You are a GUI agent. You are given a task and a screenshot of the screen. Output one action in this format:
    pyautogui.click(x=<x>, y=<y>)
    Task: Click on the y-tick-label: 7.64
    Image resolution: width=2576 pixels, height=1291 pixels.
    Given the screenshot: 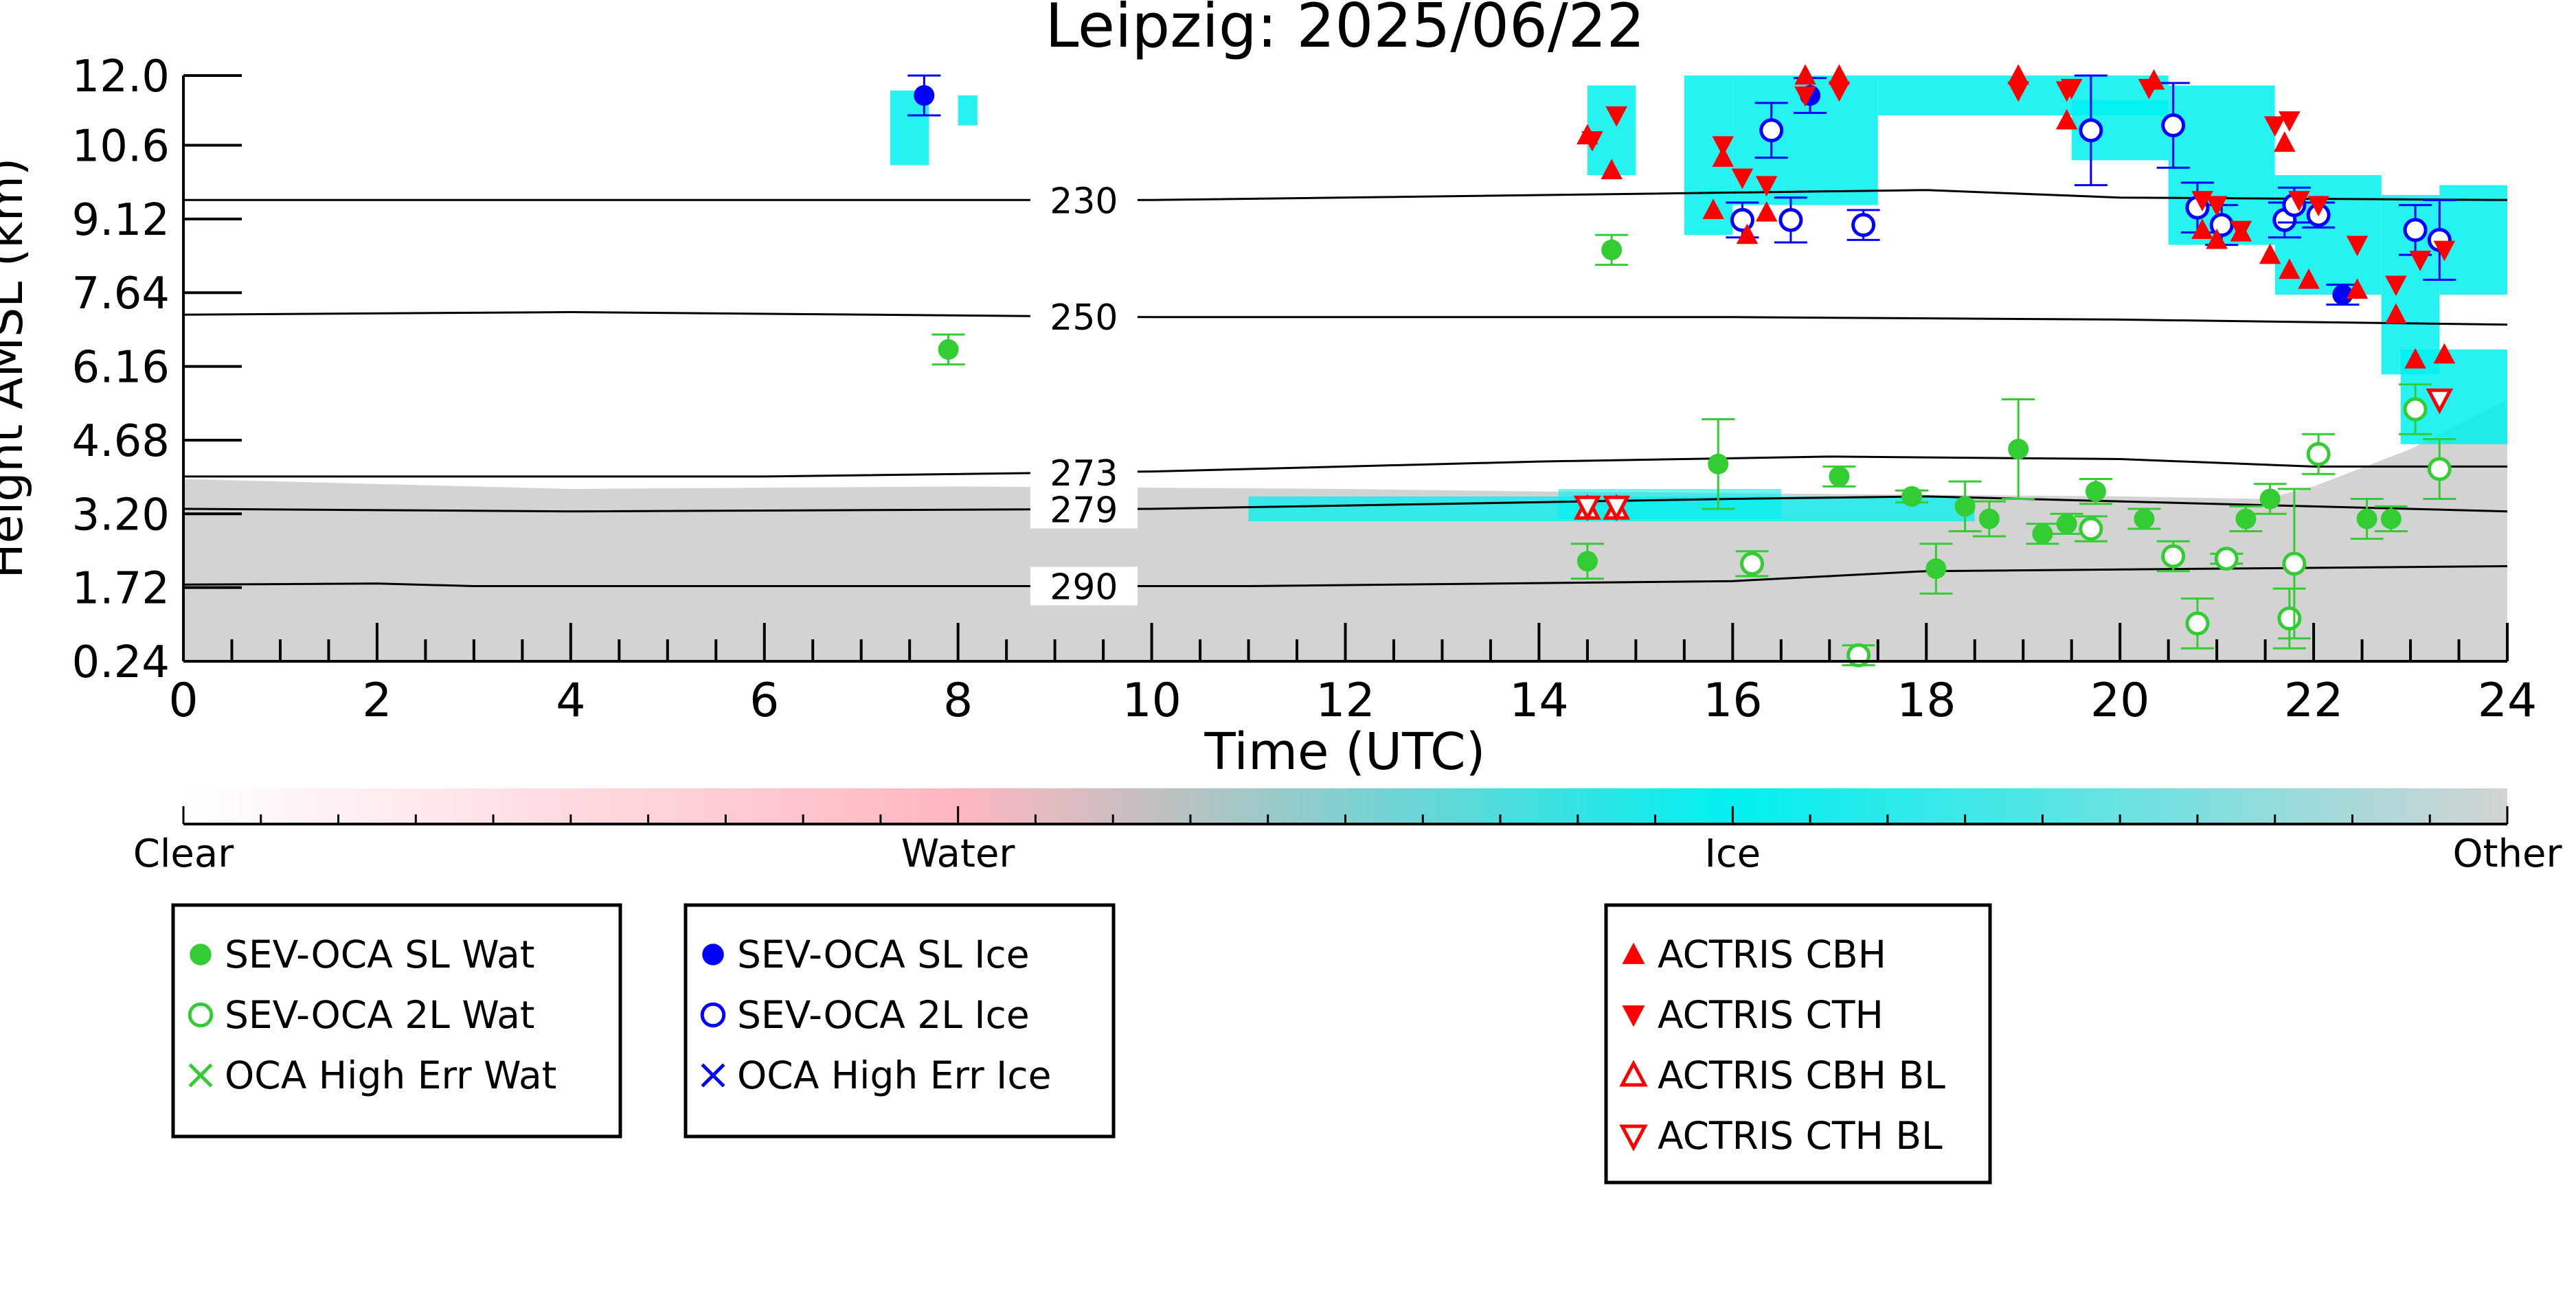 What is the action you would take?
    pyautogui.click(x=121, y=294)
    